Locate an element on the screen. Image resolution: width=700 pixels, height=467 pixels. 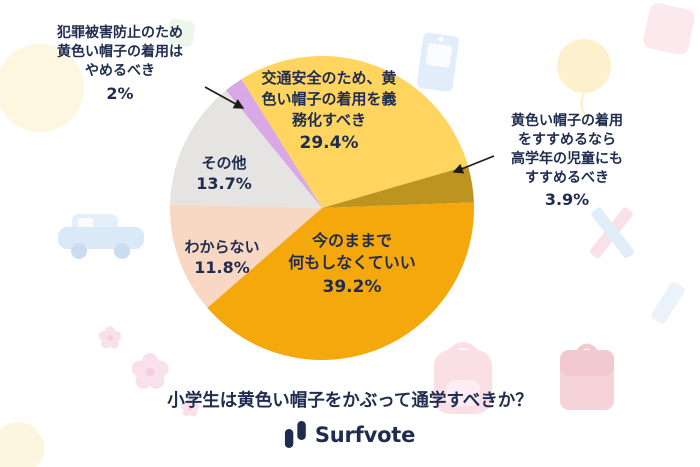
slice-label-traffic-safety: 交通安全のため、黄 色い帽子の着用を義 務化すべき 29.4% is located at coordinates (328, 111).